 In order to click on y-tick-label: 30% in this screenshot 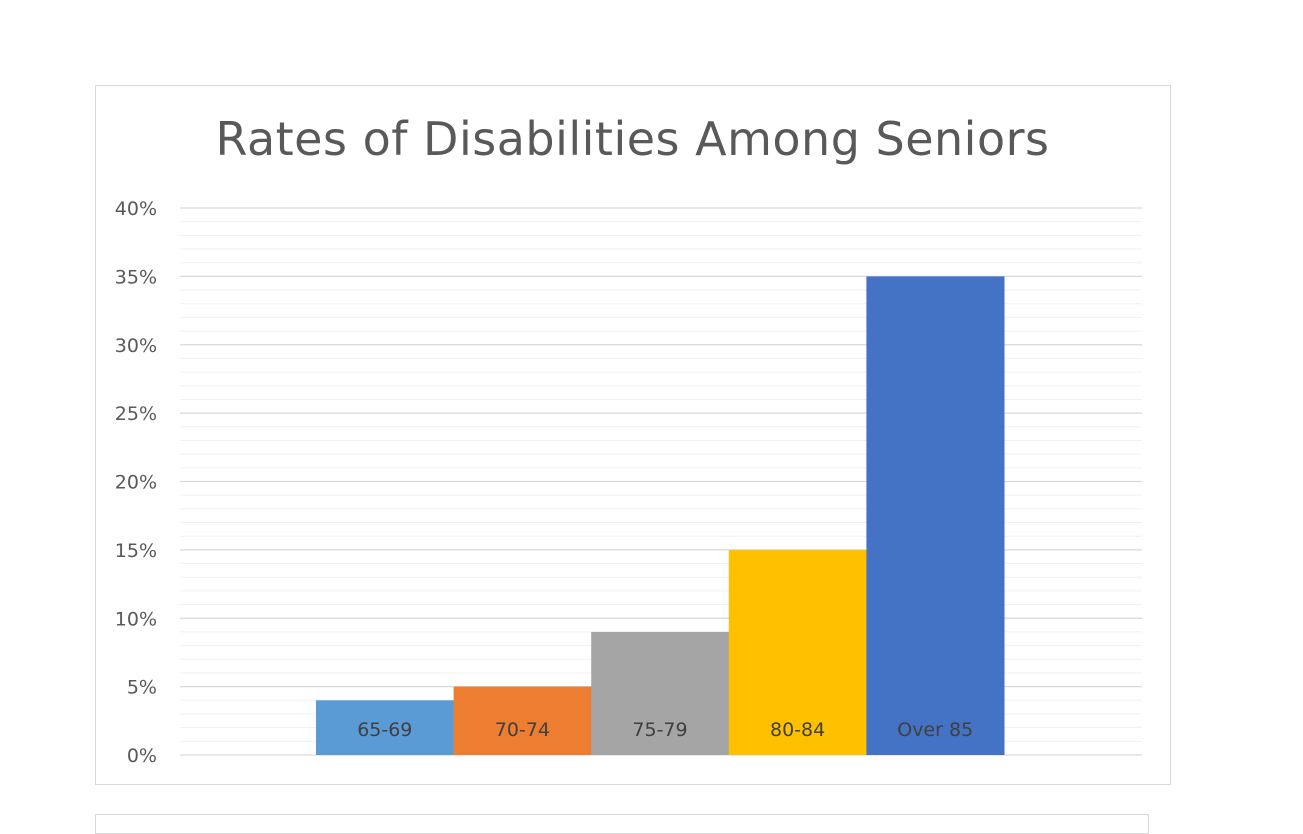, I will do `click(136, 346)`.